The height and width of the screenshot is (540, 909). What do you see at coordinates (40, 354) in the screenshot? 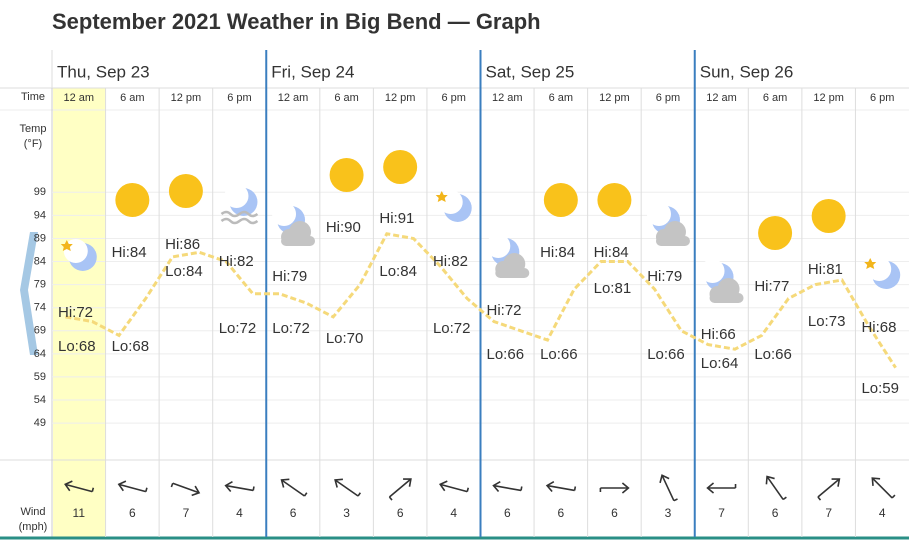
I see `y-tick-label: 64` at bounding box center [40, 354].